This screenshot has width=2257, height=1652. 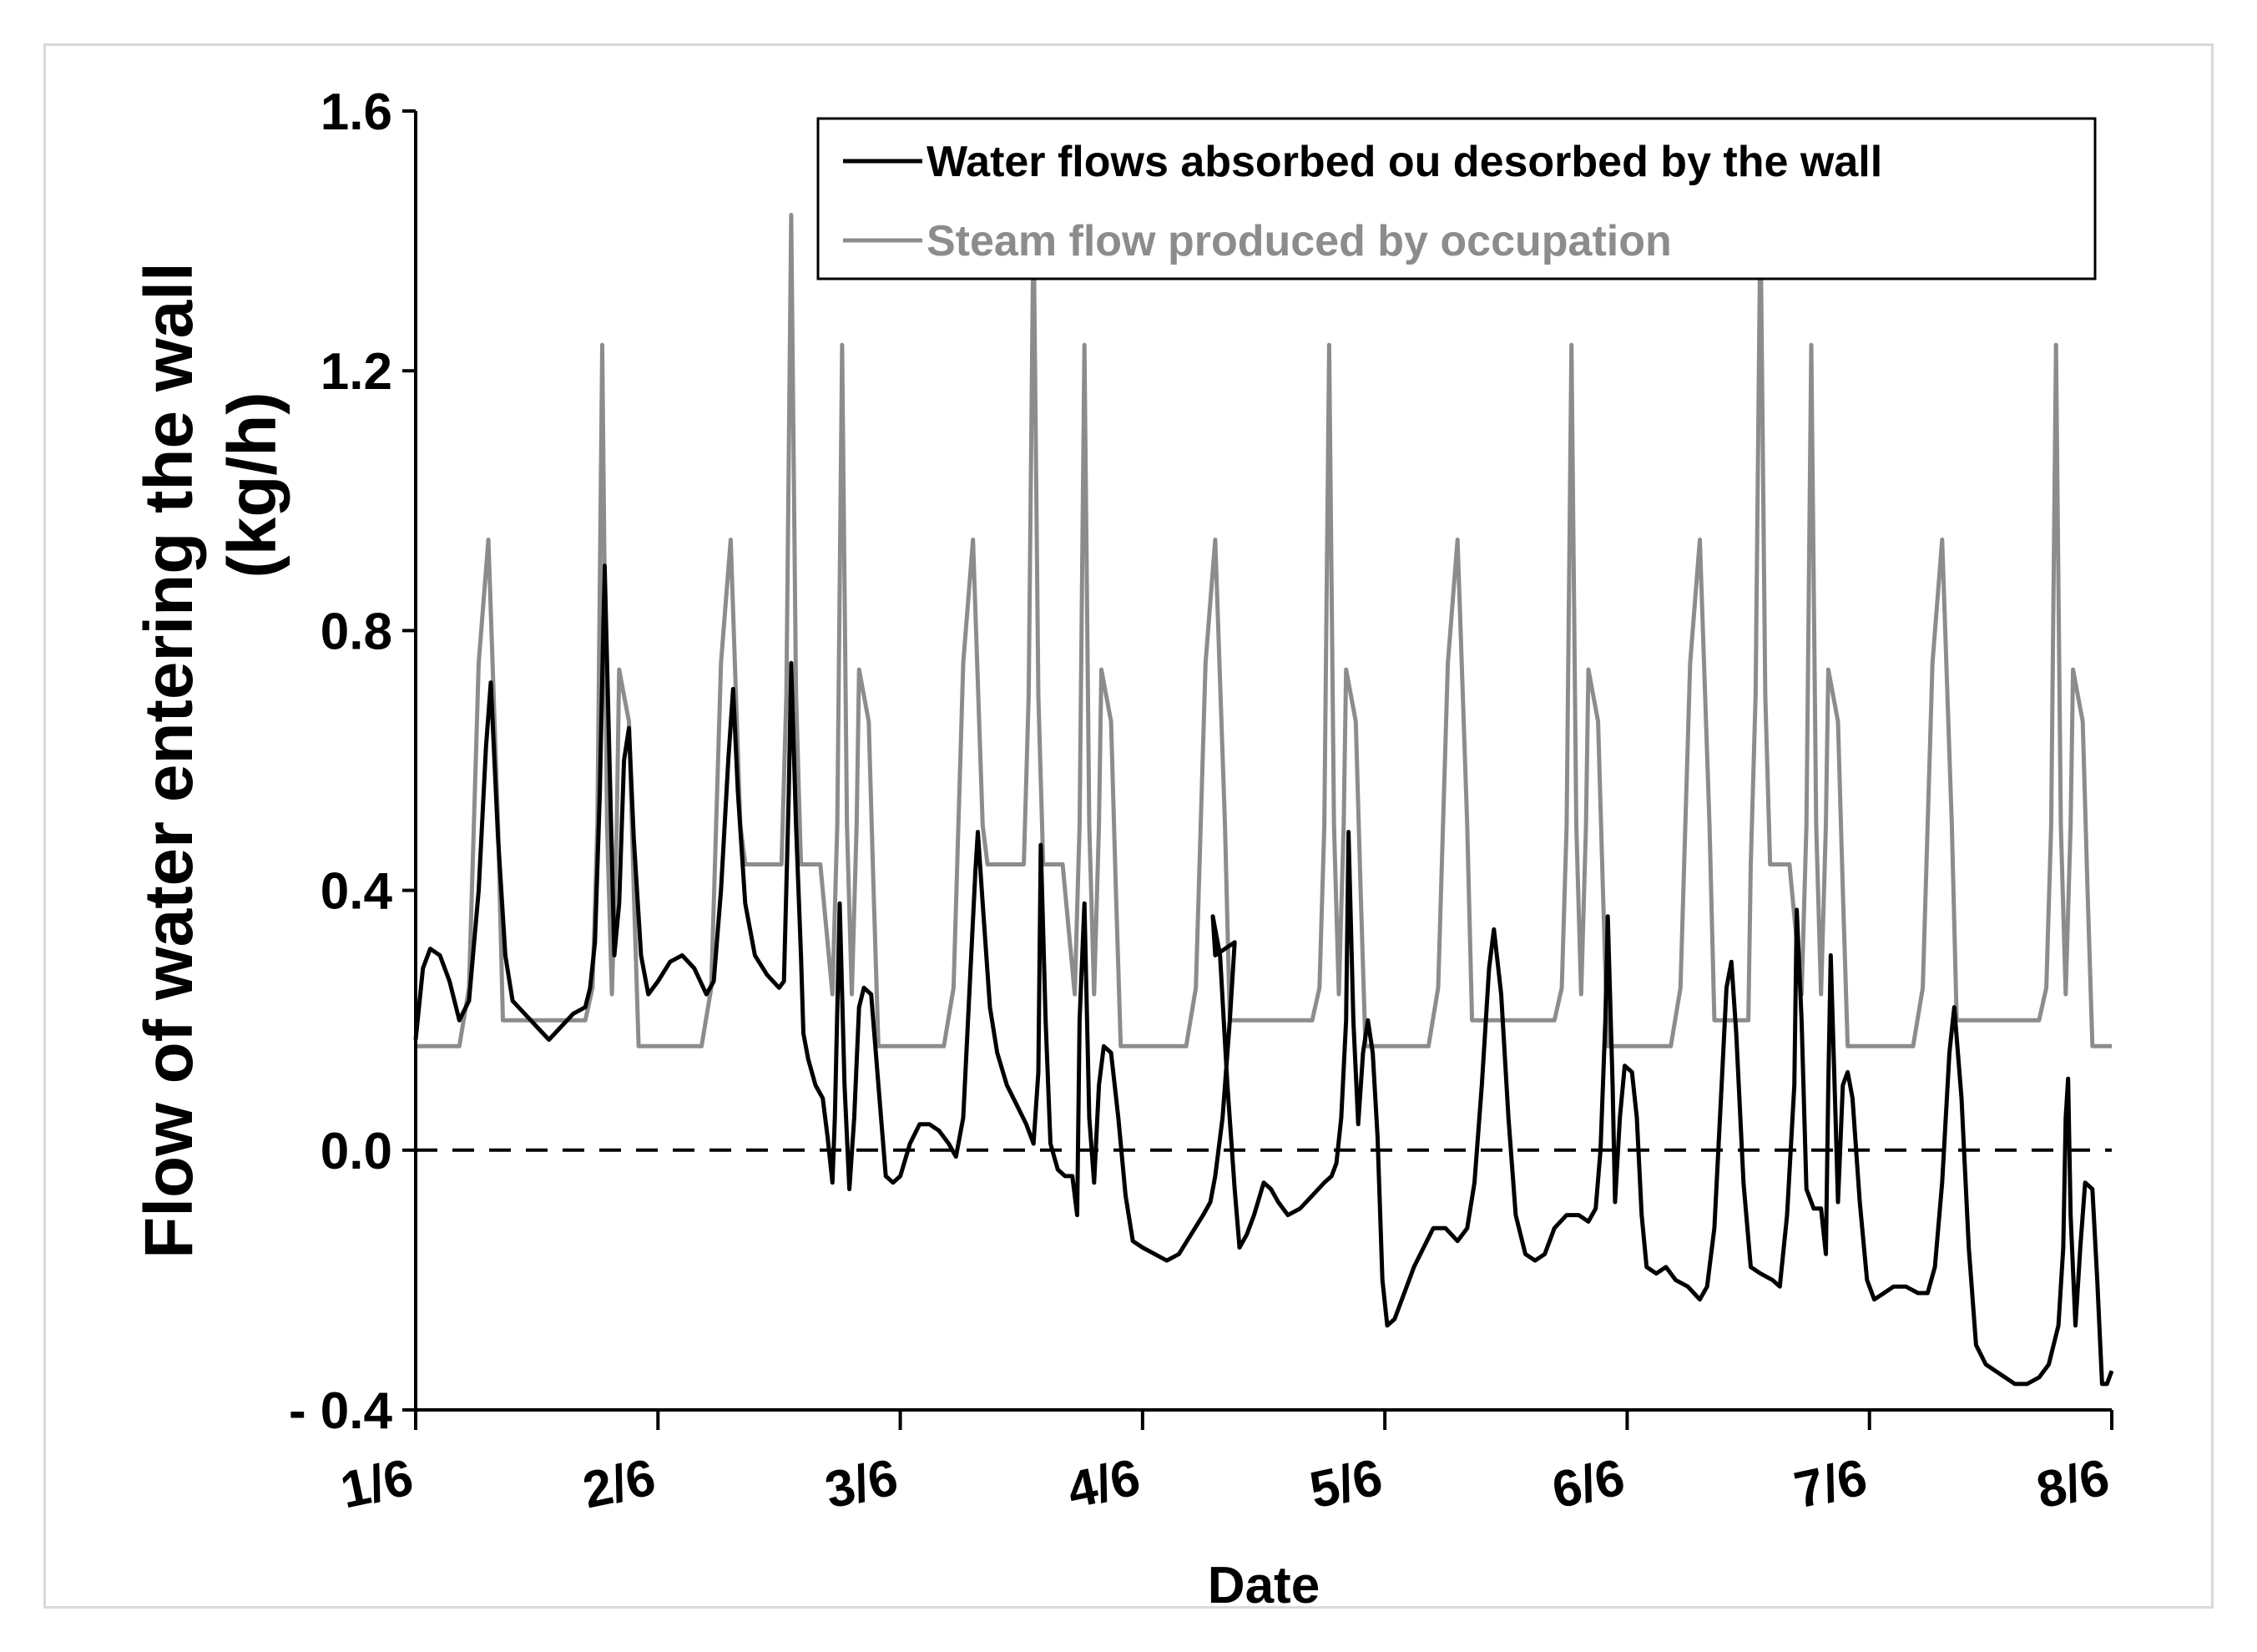 I want to click on y-tick-label: 0.8, so click(x=356, y=631).